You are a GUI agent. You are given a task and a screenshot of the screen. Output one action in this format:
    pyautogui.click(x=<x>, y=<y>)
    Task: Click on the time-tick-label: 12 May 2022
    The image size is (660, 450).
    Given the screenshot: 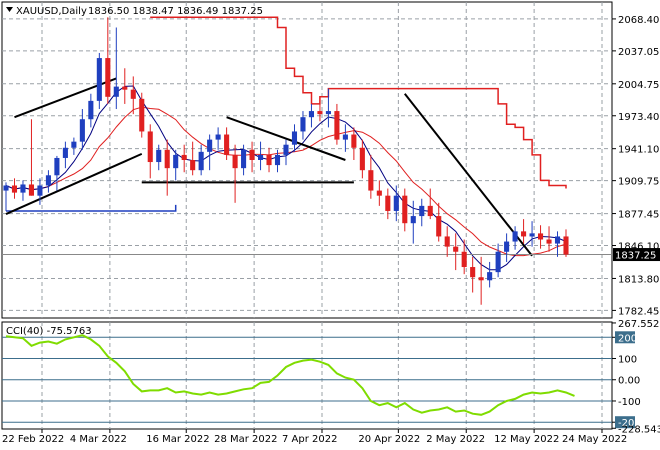 What is the action you would take?
    pyautogui.click(x=526, y=439)
    